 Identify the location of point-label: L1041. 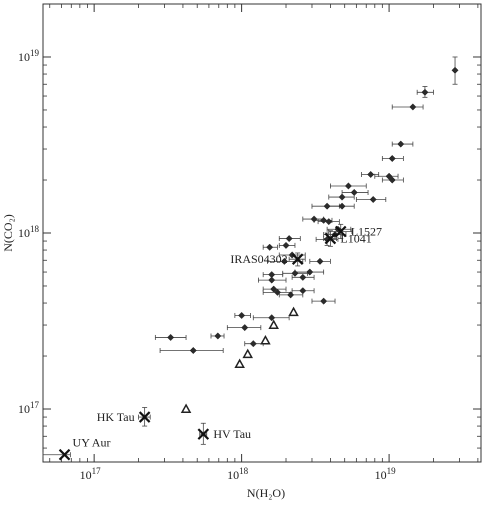
(355, 239).